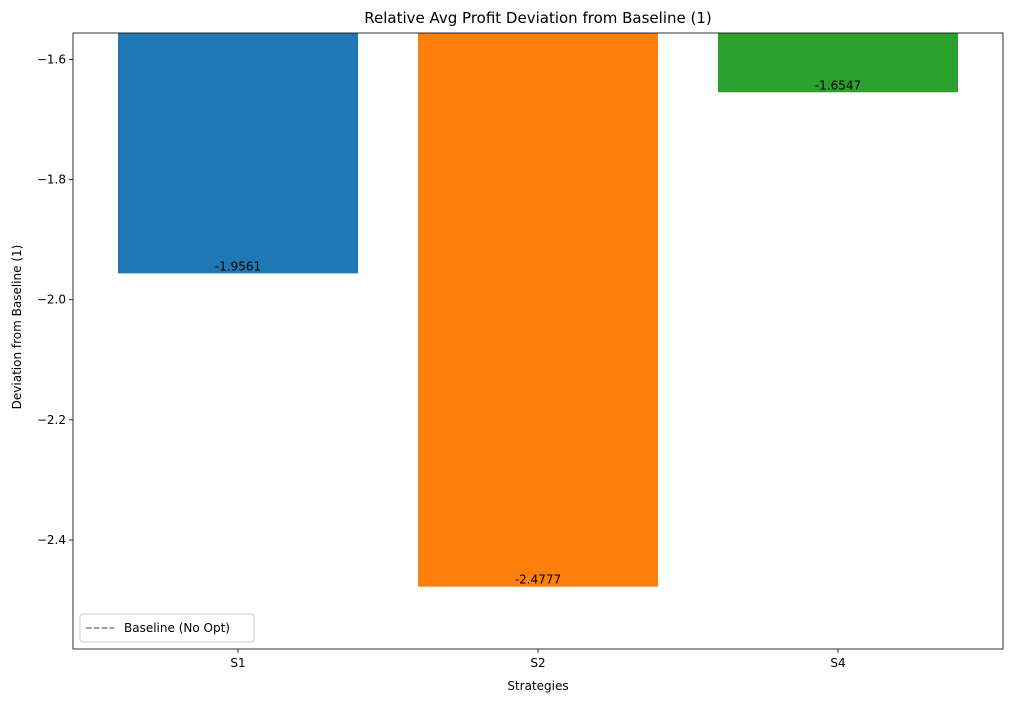  Describe the element at coordinates (51, 420) in the screenshot. I see `y-tick-label: −2.2` at that location.